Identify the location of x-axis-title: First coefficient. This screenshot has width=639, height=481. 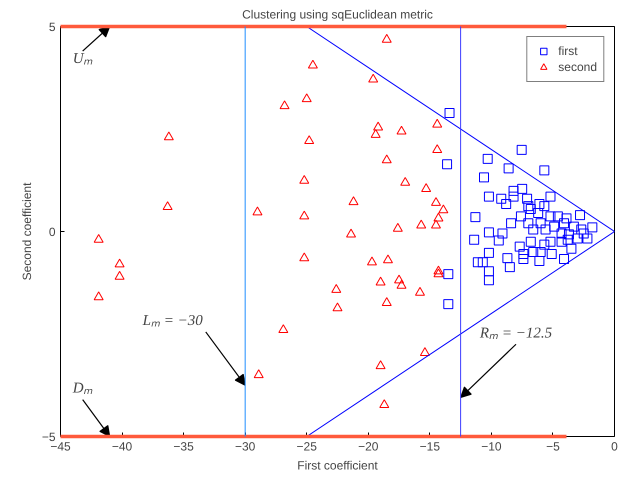
(337, 465).